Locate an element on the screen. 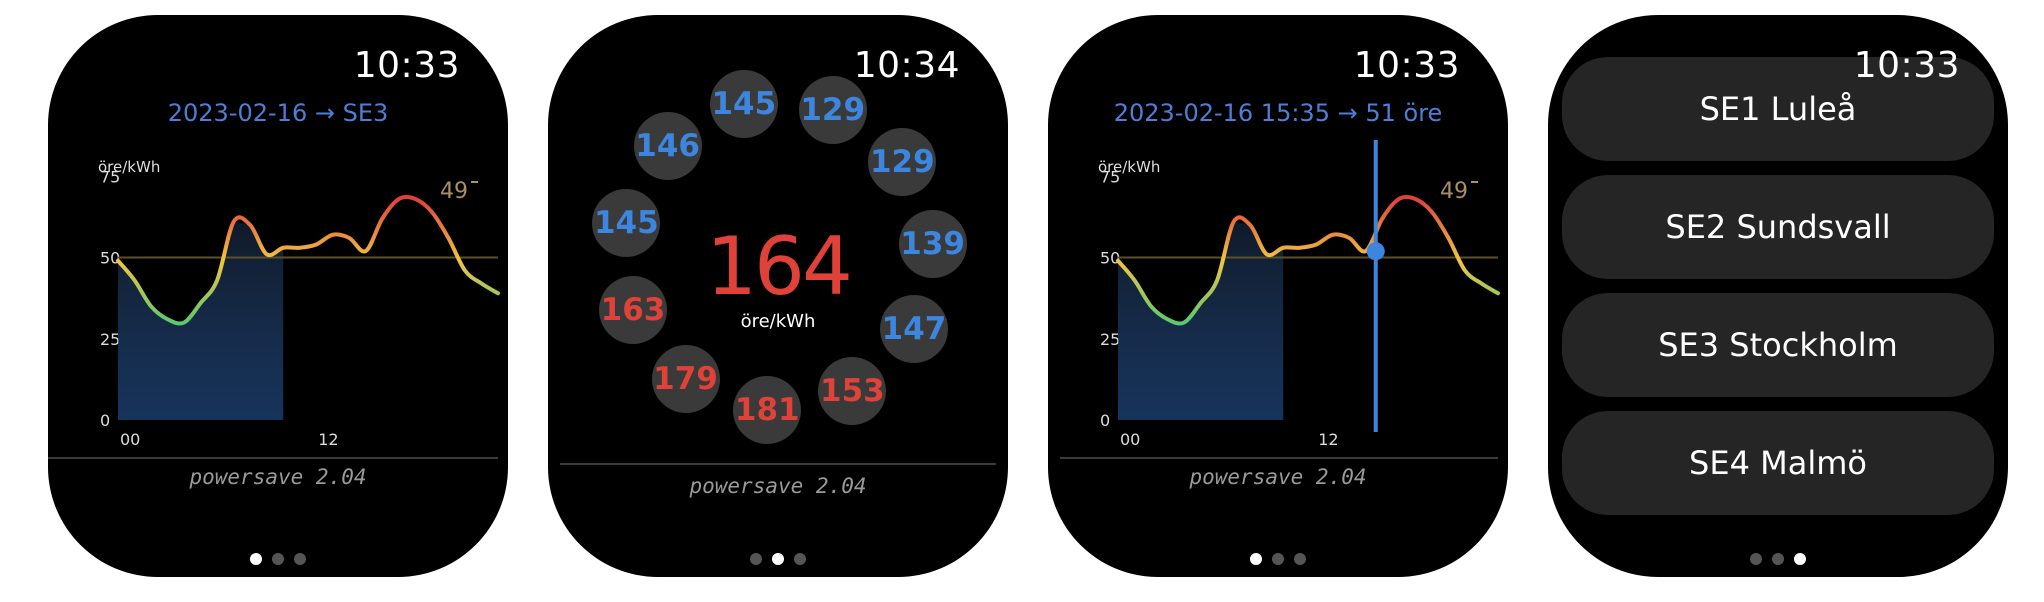 This screenshot has width=2044, height=602. cursor-point is located at coordinates (1375, 251).